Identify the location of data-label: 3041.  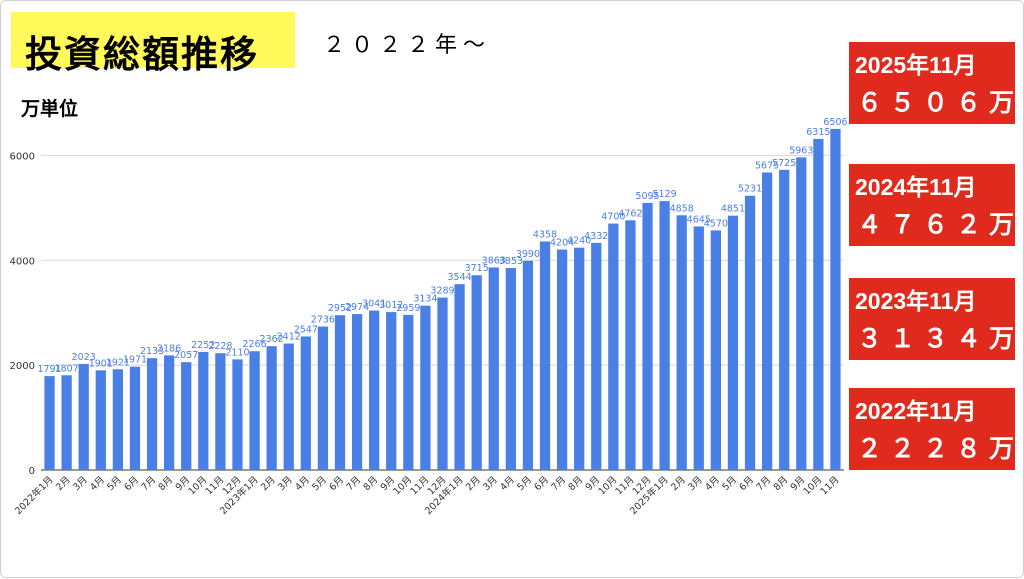
(374, 304).